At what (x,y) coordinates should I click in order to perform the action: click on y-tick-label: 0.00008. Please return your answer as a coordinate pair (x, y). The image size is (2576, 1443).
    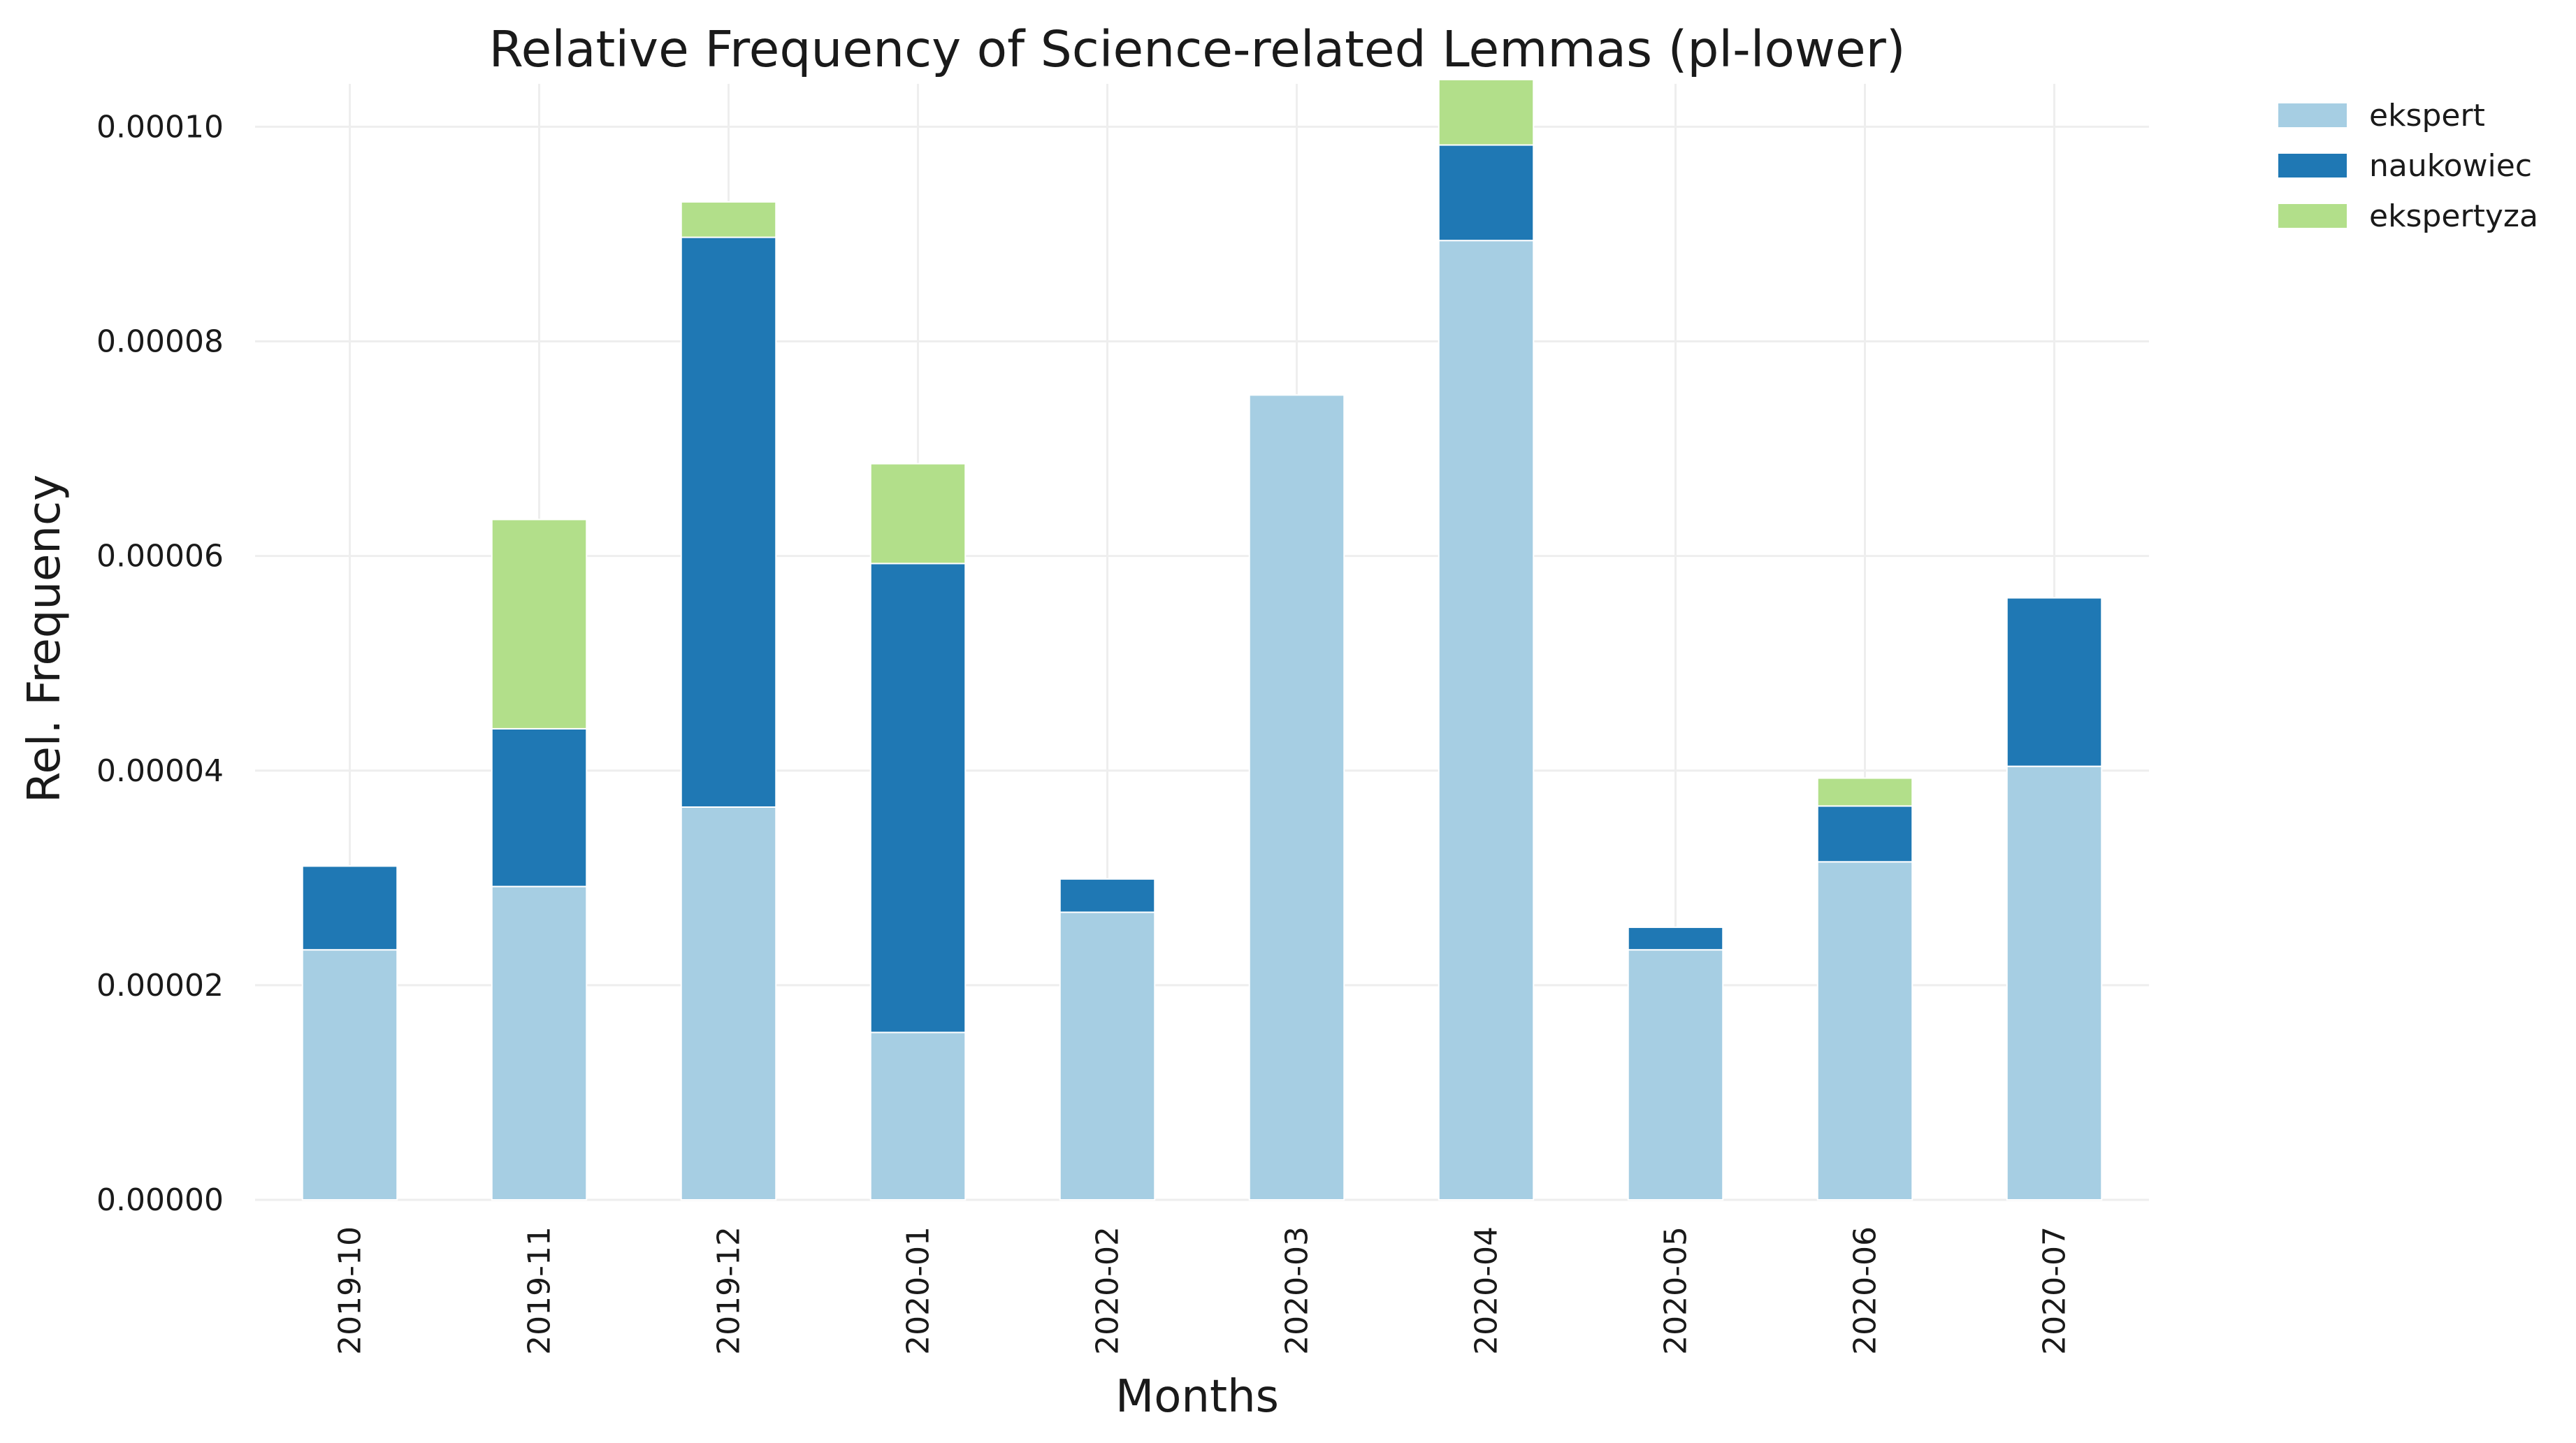
    Looking at the image, I should click on (160, 342).